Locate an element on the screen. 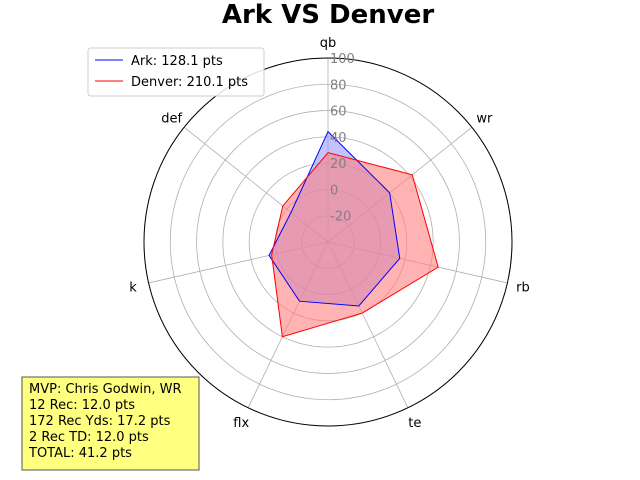 This screenshot has height=480, width=640. axis-label-flx: flx is located at coordinates (241, 423).